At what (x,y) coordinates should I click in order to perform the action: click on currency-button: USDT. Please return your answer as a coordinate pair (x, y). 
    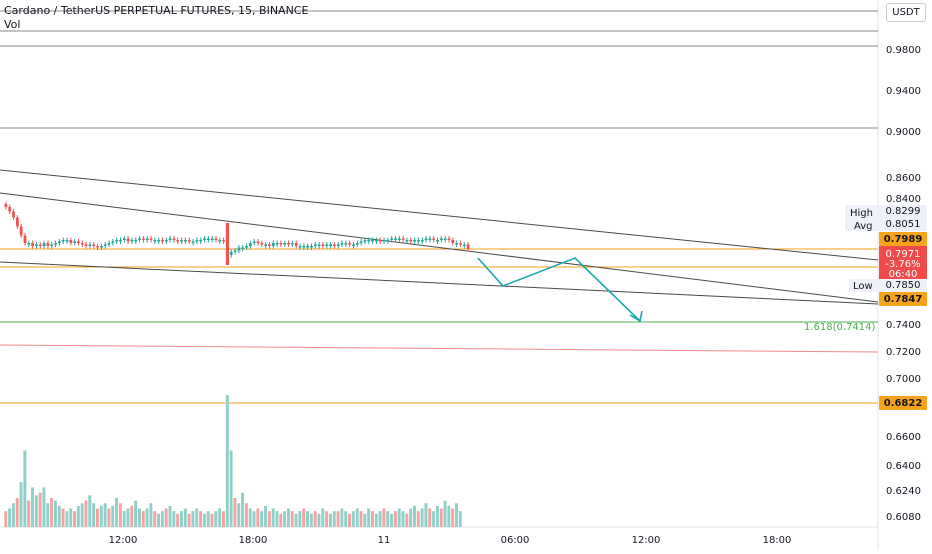
    Looking at the image, I should click on (906, 12).